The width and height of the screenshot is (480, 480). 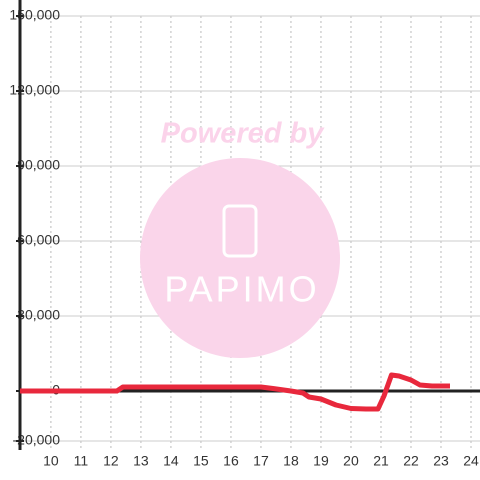 What do you see at coordinates (240, 231) in the screenshot?
I see `watermark-phone` at bounding box center [240, 231].